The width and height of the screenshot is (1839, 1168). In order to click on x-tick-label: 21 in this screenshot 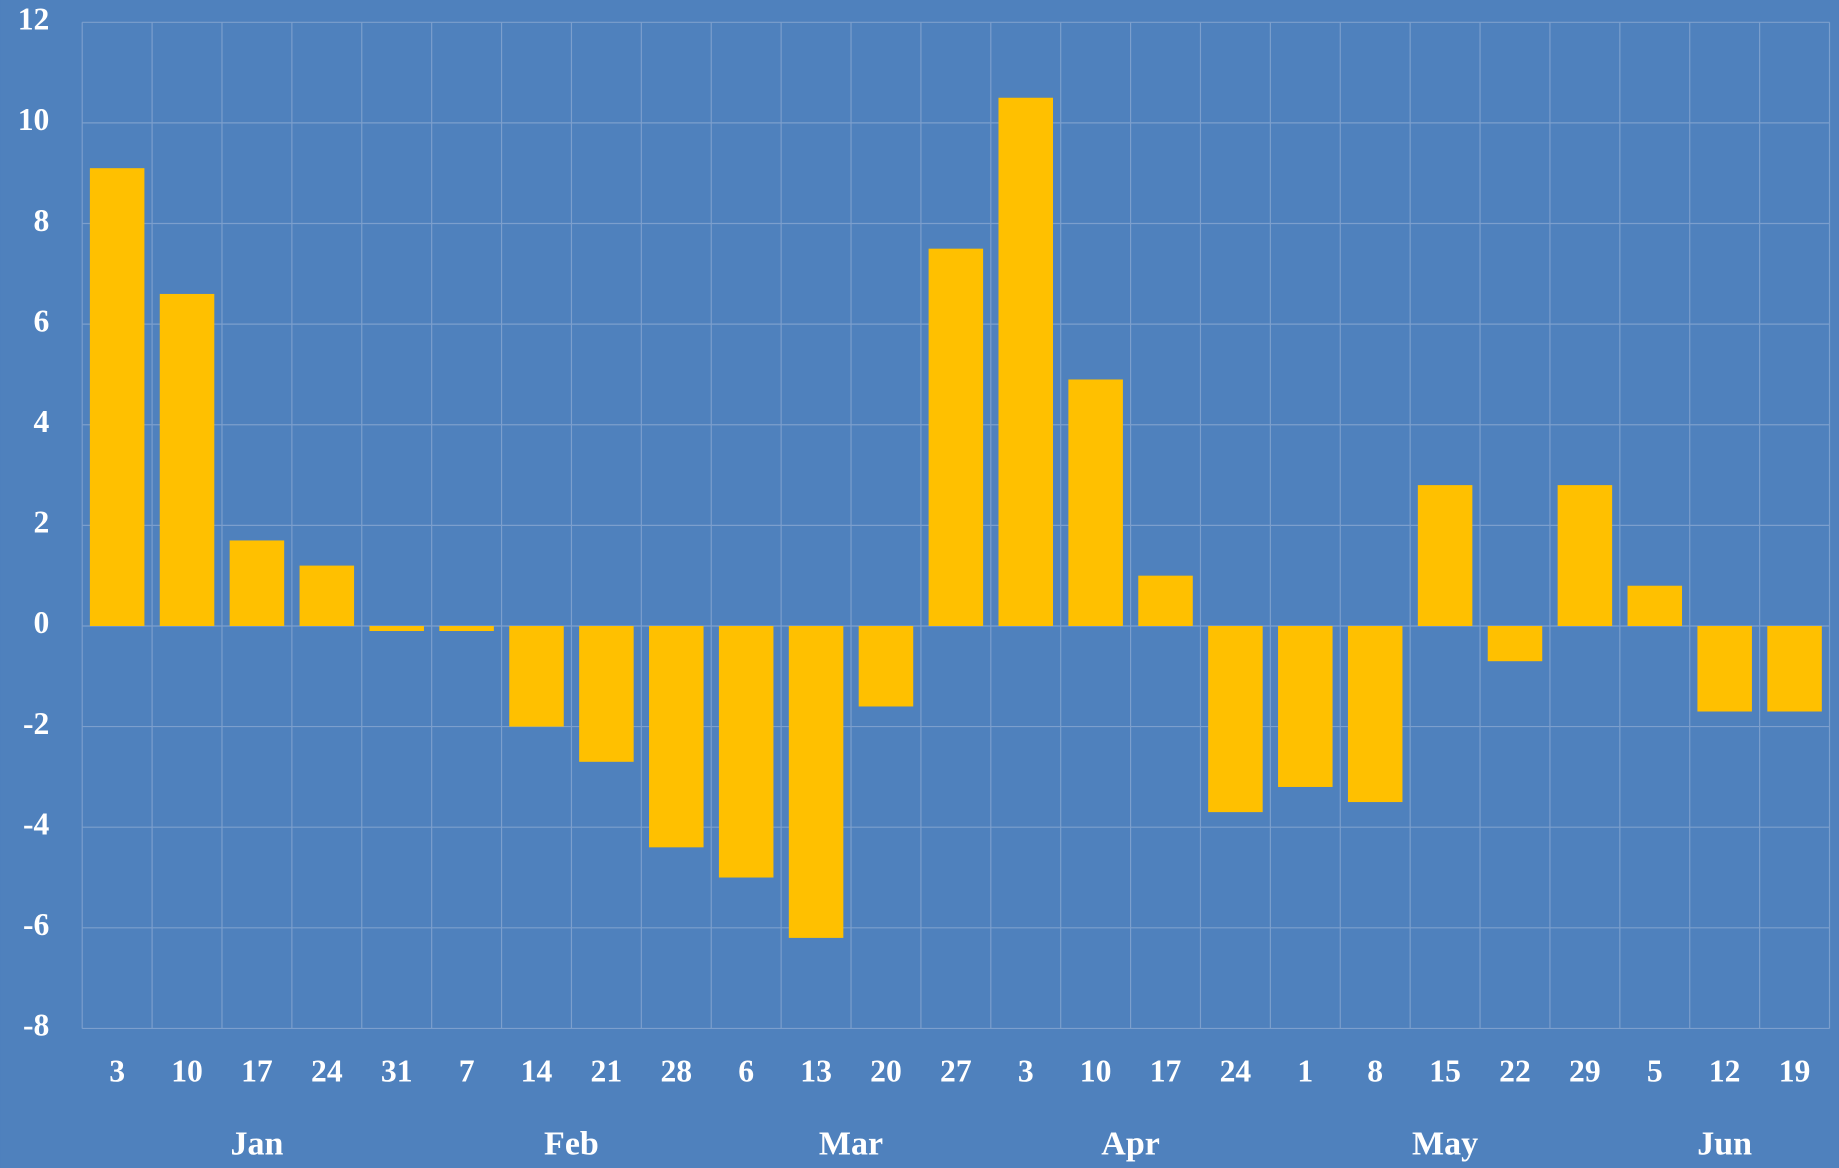, I will do `click(607, 1070)`.